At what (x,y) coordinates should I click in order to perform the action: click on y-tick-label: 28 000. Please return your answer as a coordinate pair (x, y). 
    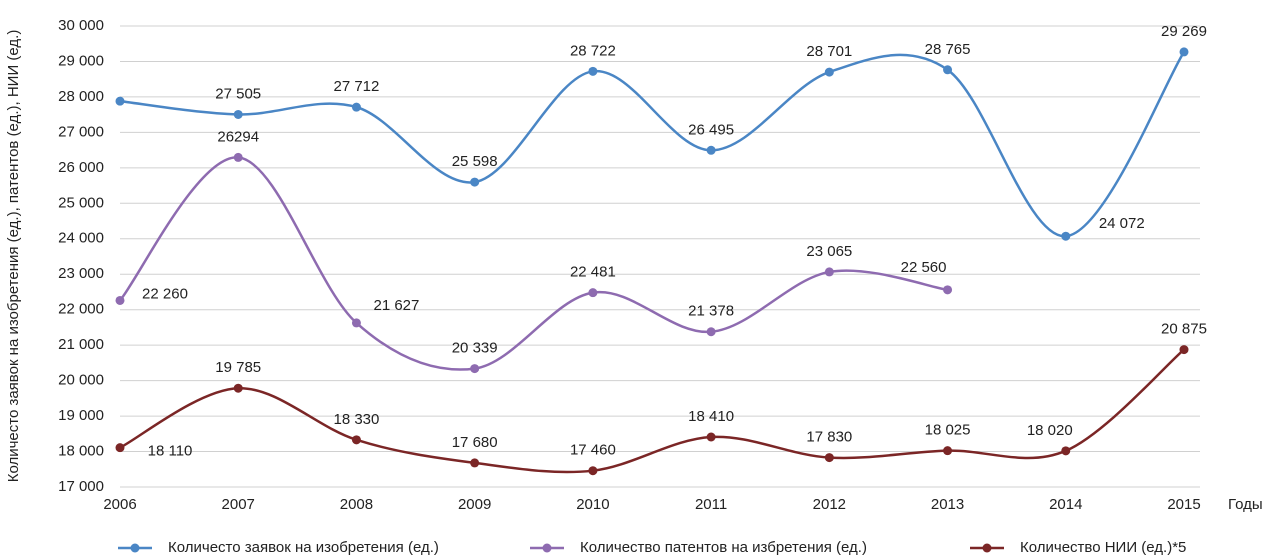
    Looking at the image, I should click on (81, 96).